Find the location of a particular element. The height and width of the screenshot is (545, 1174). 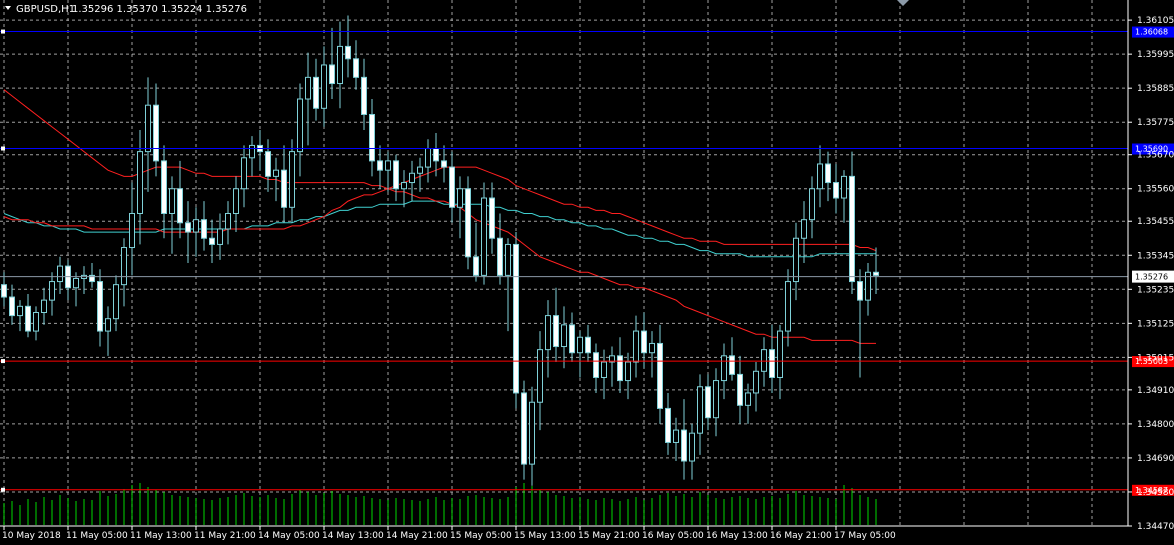

symbol-dropdown-icon is located at coordinates (8, 8).